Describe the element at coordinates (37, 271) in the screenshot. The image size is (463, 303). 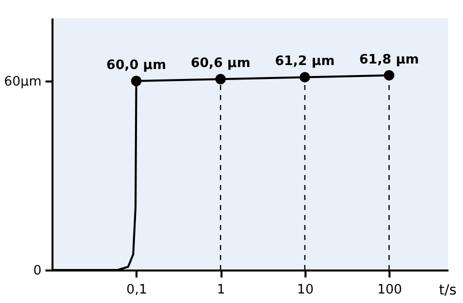
I see `y-tick-label: 0` at that location.